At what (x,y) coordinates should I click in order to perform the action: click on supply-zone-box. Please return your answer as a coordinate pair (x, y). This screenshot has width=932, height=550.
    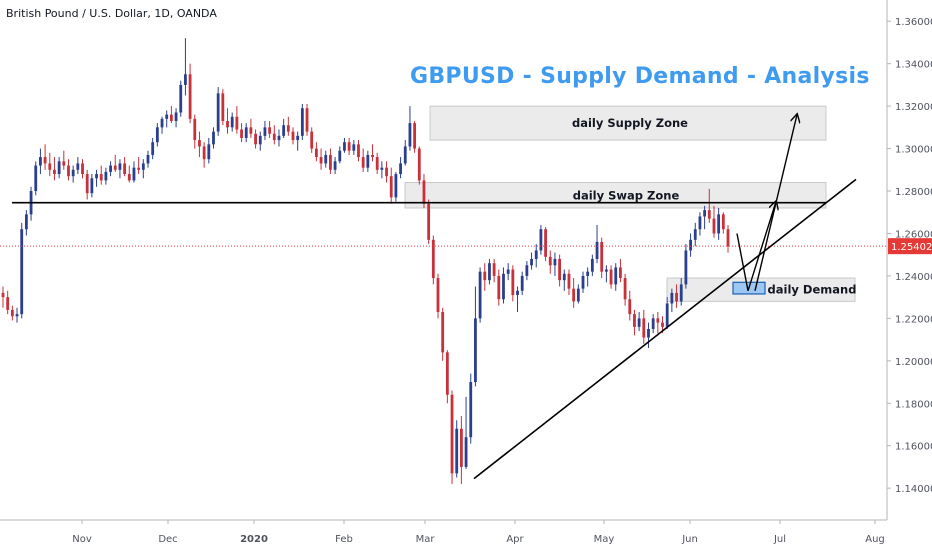
    Looking at the image, I should click on (628, 123).